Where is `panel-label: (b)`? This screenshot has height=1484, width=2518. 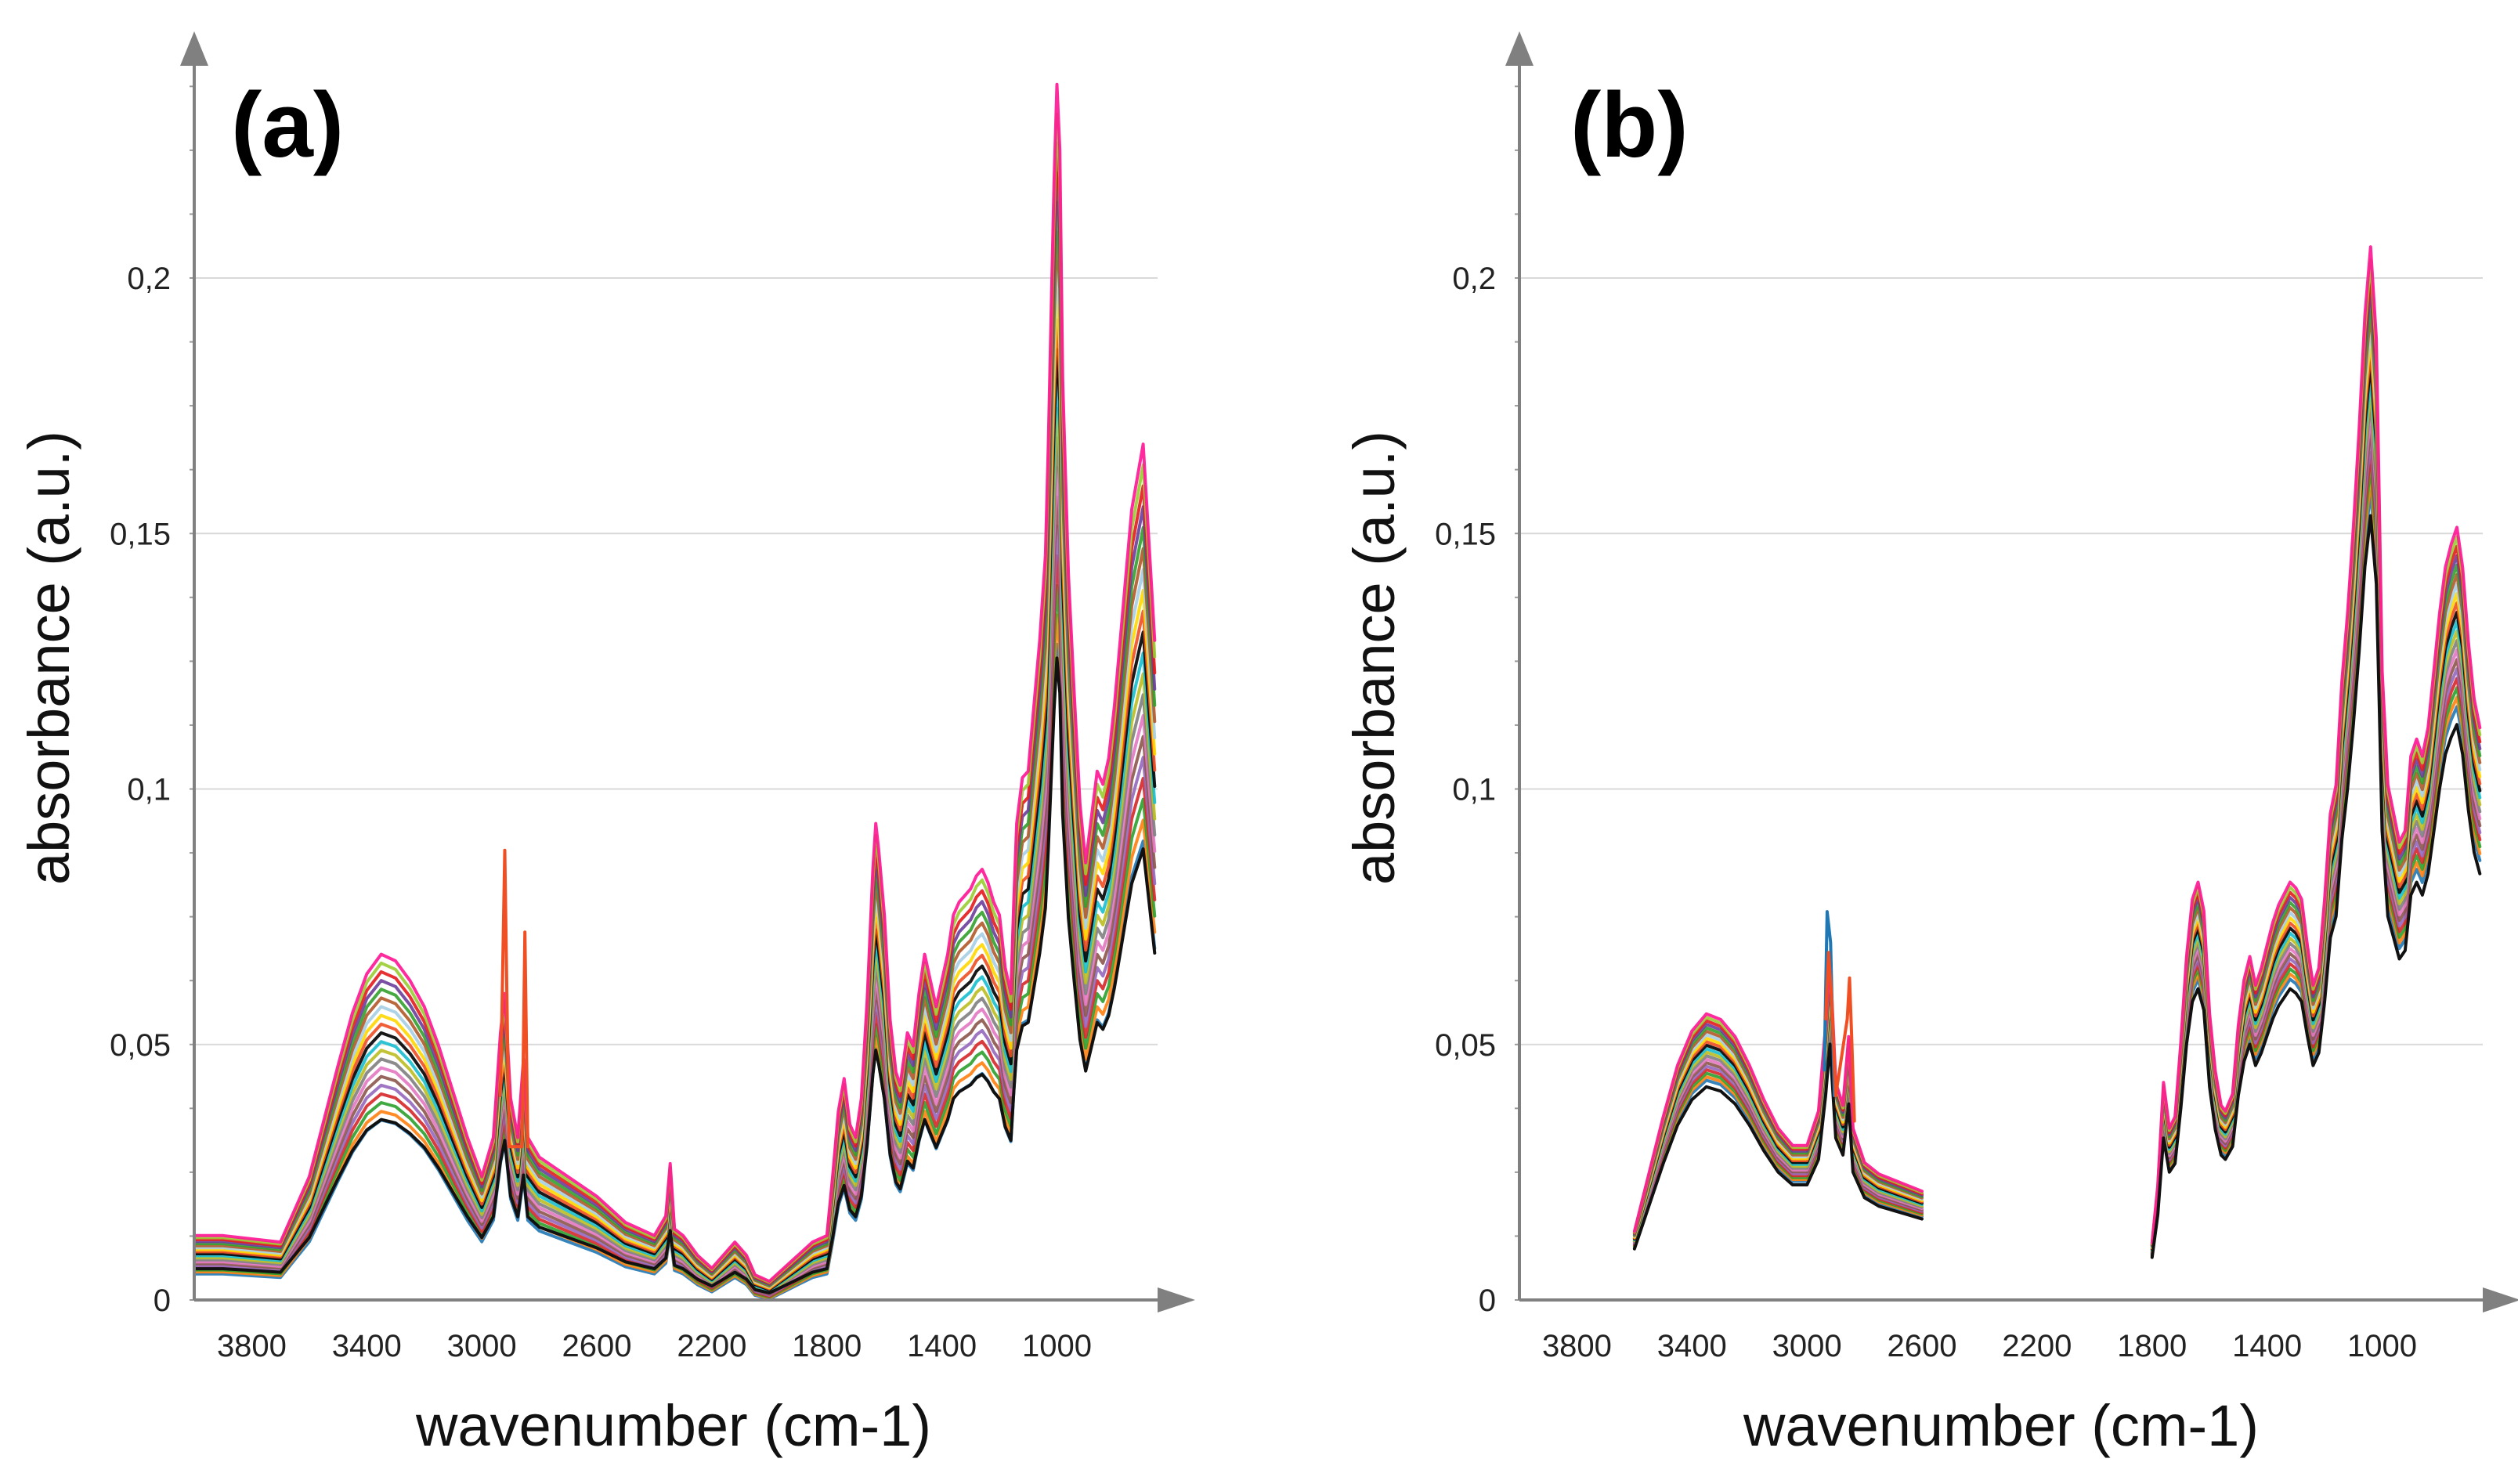 panel-label: (b) is located at coordinates (1630, 125).